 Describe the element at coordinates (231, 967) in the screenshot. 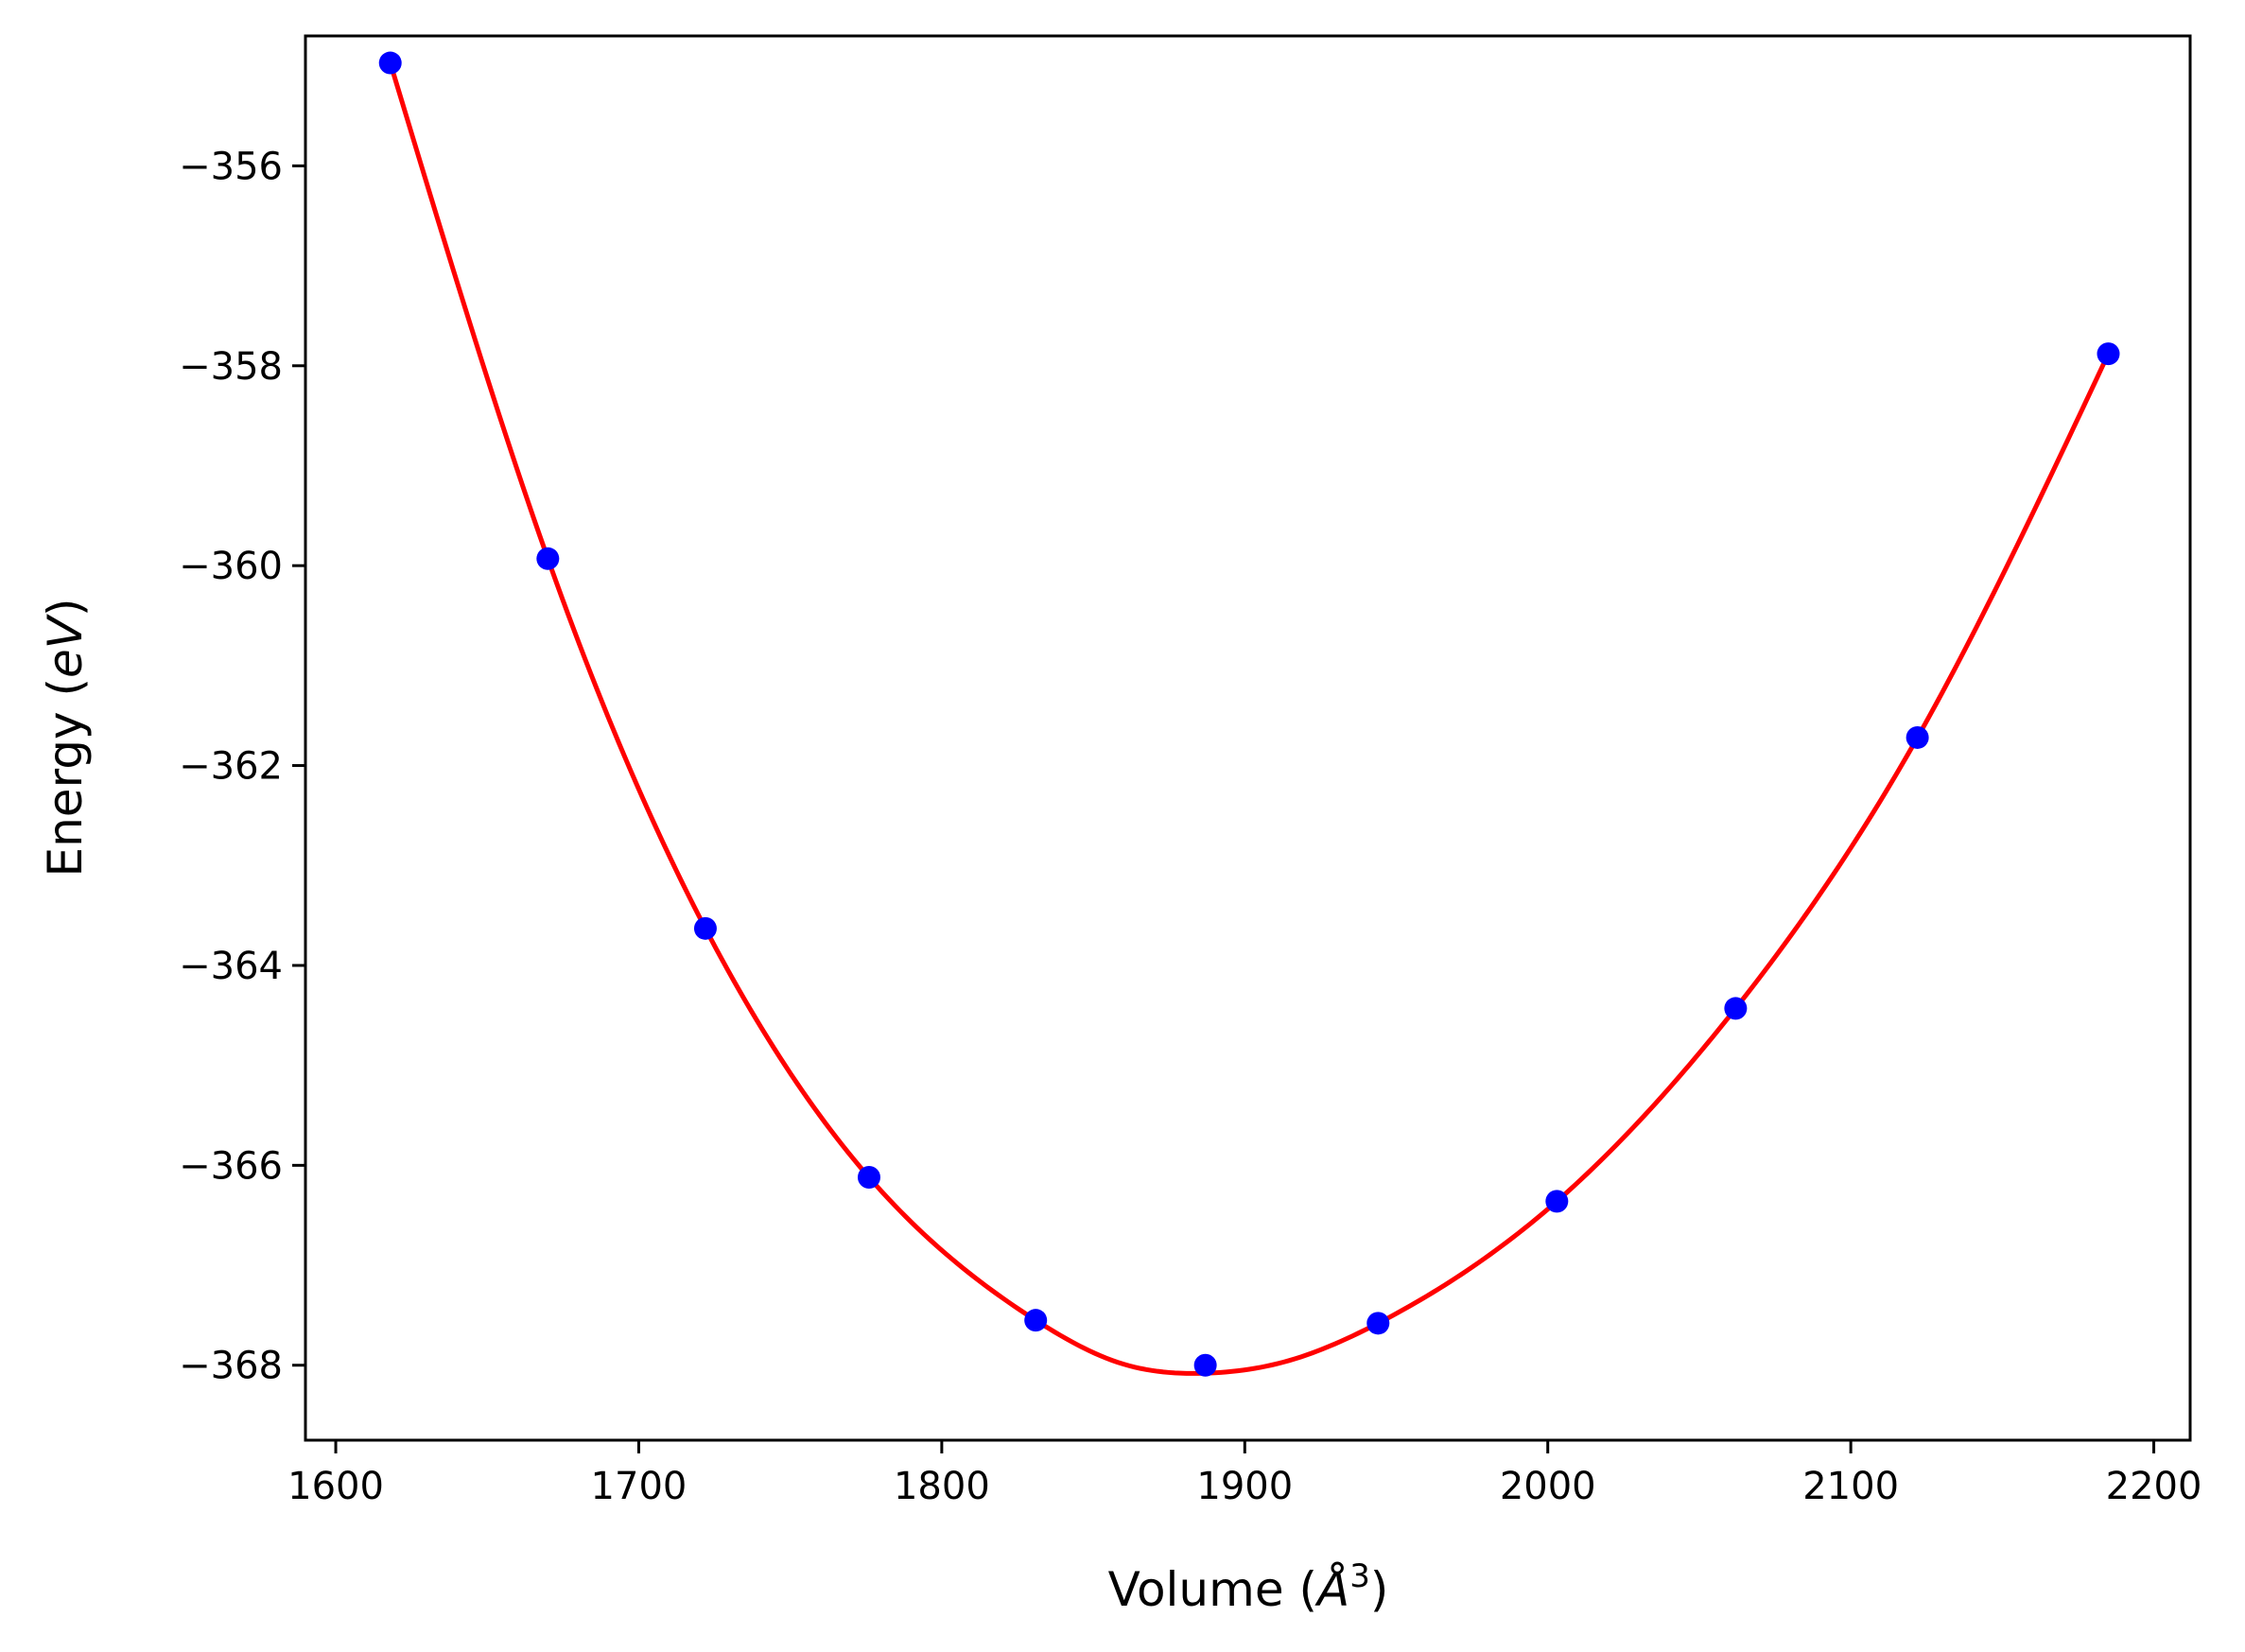

I see `y-tick-label: −364` at that location.